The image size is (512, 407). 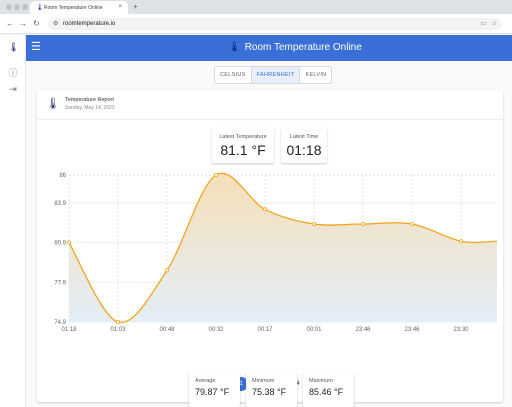 I want to click on maximum-box: Maximum 85.46 °F, so click(x=328, y=389).